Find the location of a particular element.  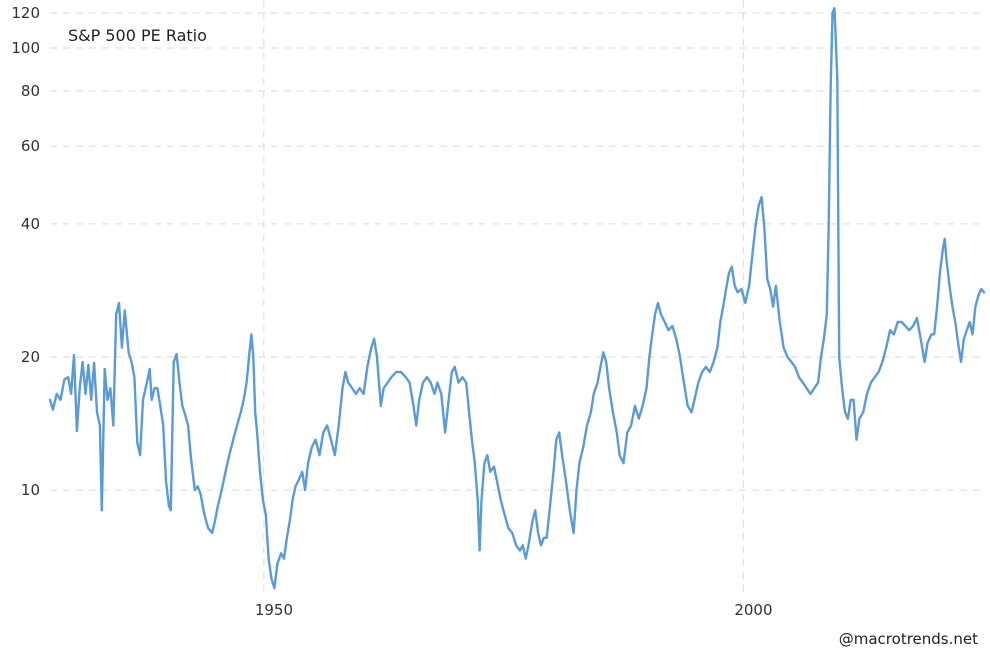

y-tick-label: 10 is located at coordinates (30, 490).